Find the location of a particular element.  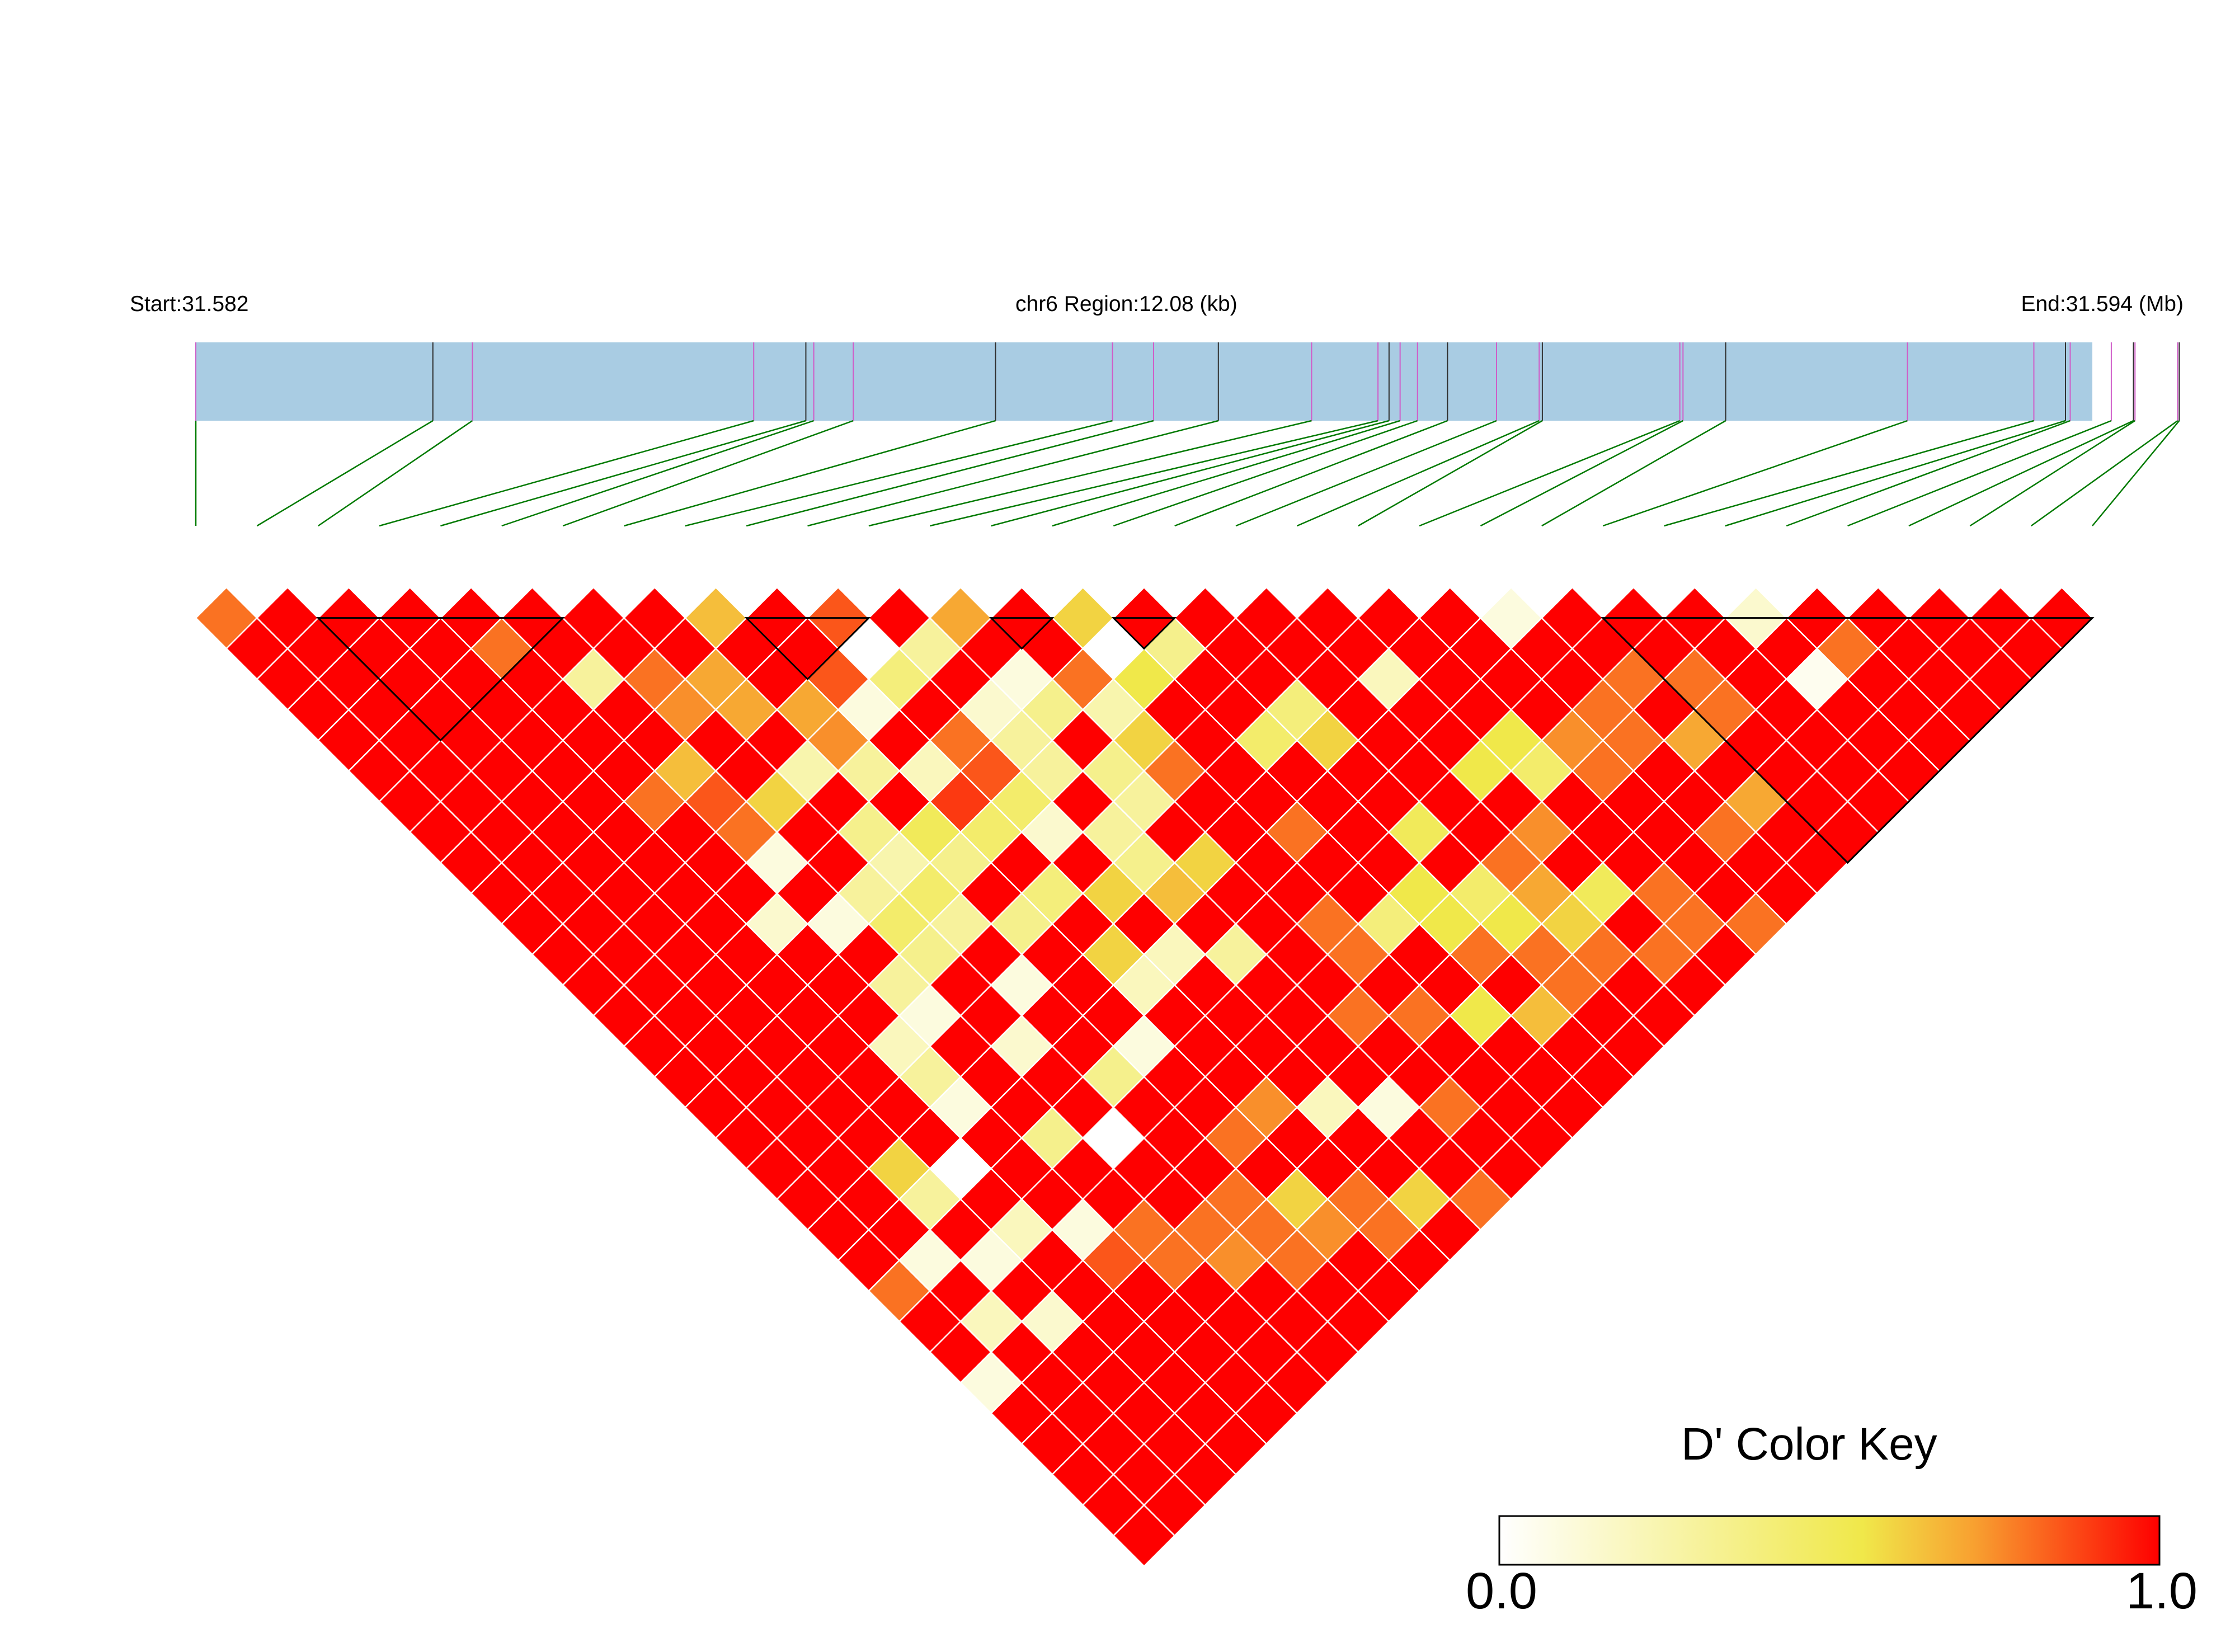

color-key-min-label: 0.0 is located at coordinates (1501, 1591).